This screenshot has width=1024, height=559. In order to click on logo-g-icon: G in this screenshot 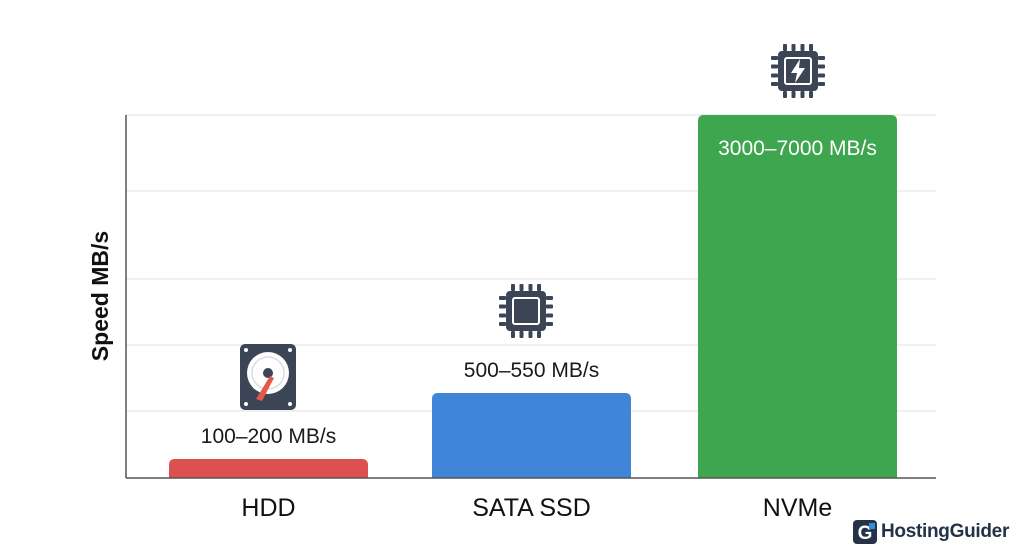, I will do `click(865, 532)`.